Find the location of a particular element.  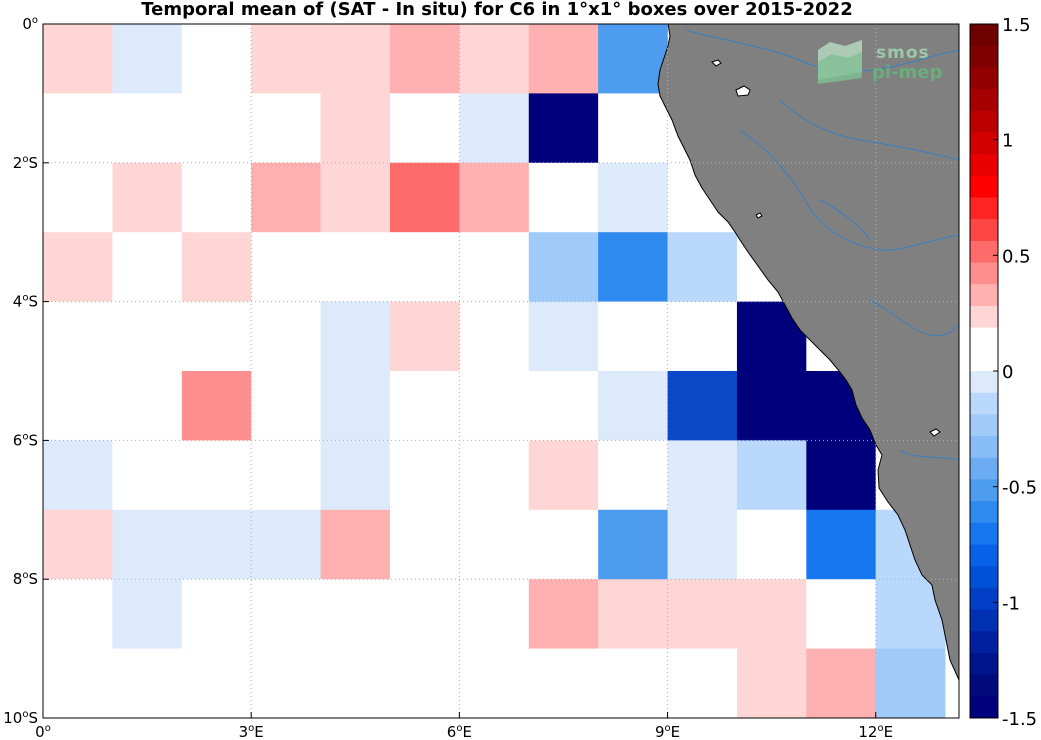

x-tick-label: 3oE is located at coordinates (251, 731).